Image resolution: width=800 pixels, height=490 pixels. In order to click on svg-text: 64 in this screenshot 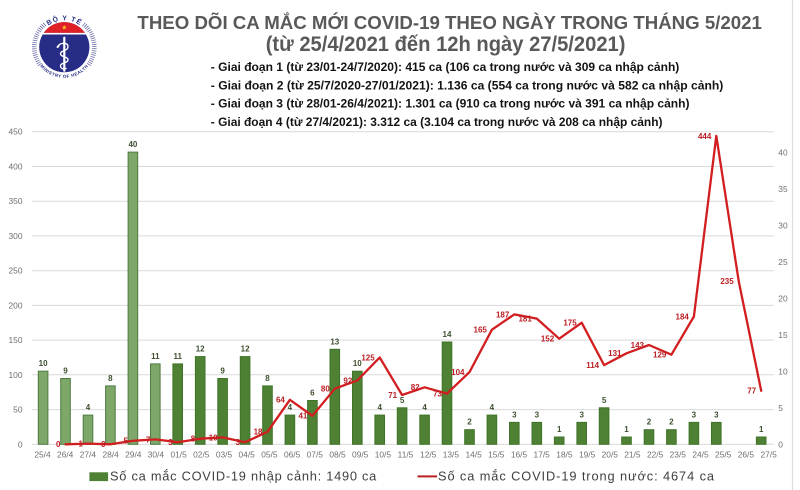, I will do `click(280, 400)`.